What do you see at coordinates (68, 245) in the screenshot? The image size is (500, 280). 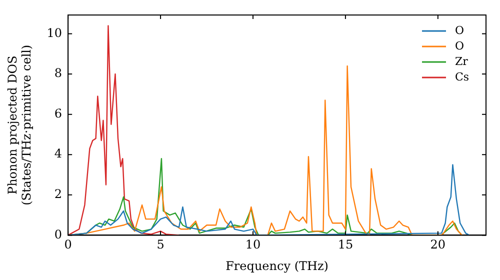 I see `x-tick-label: 0` at bounding box center [68, 245].